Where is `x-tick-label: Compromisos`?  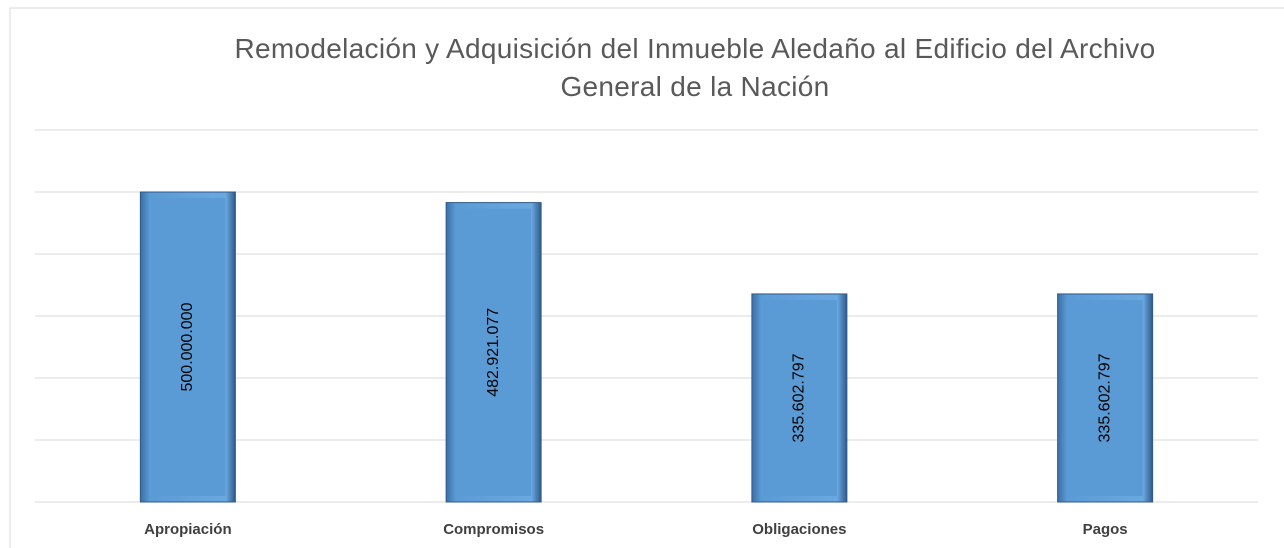
x-tick-label: Compromisos is located at coordinates (493, 529).